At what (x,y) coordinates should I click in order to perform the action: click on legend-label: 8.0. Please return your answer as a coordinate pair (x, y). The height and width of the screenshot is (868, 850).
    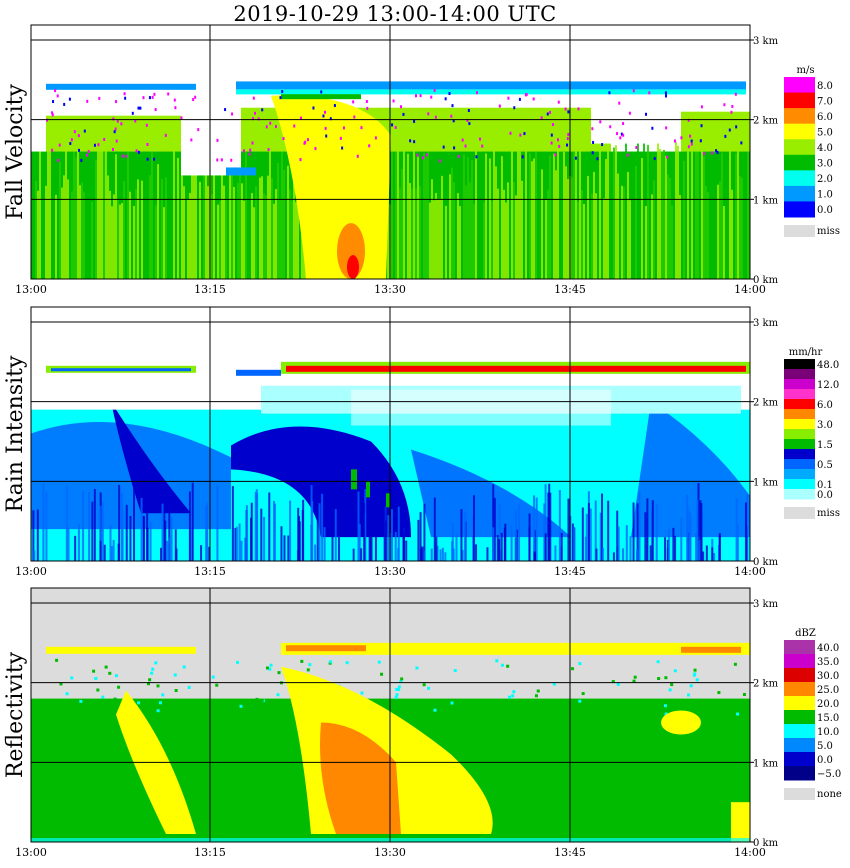
    Looking at the image, I should click on (825, 86).